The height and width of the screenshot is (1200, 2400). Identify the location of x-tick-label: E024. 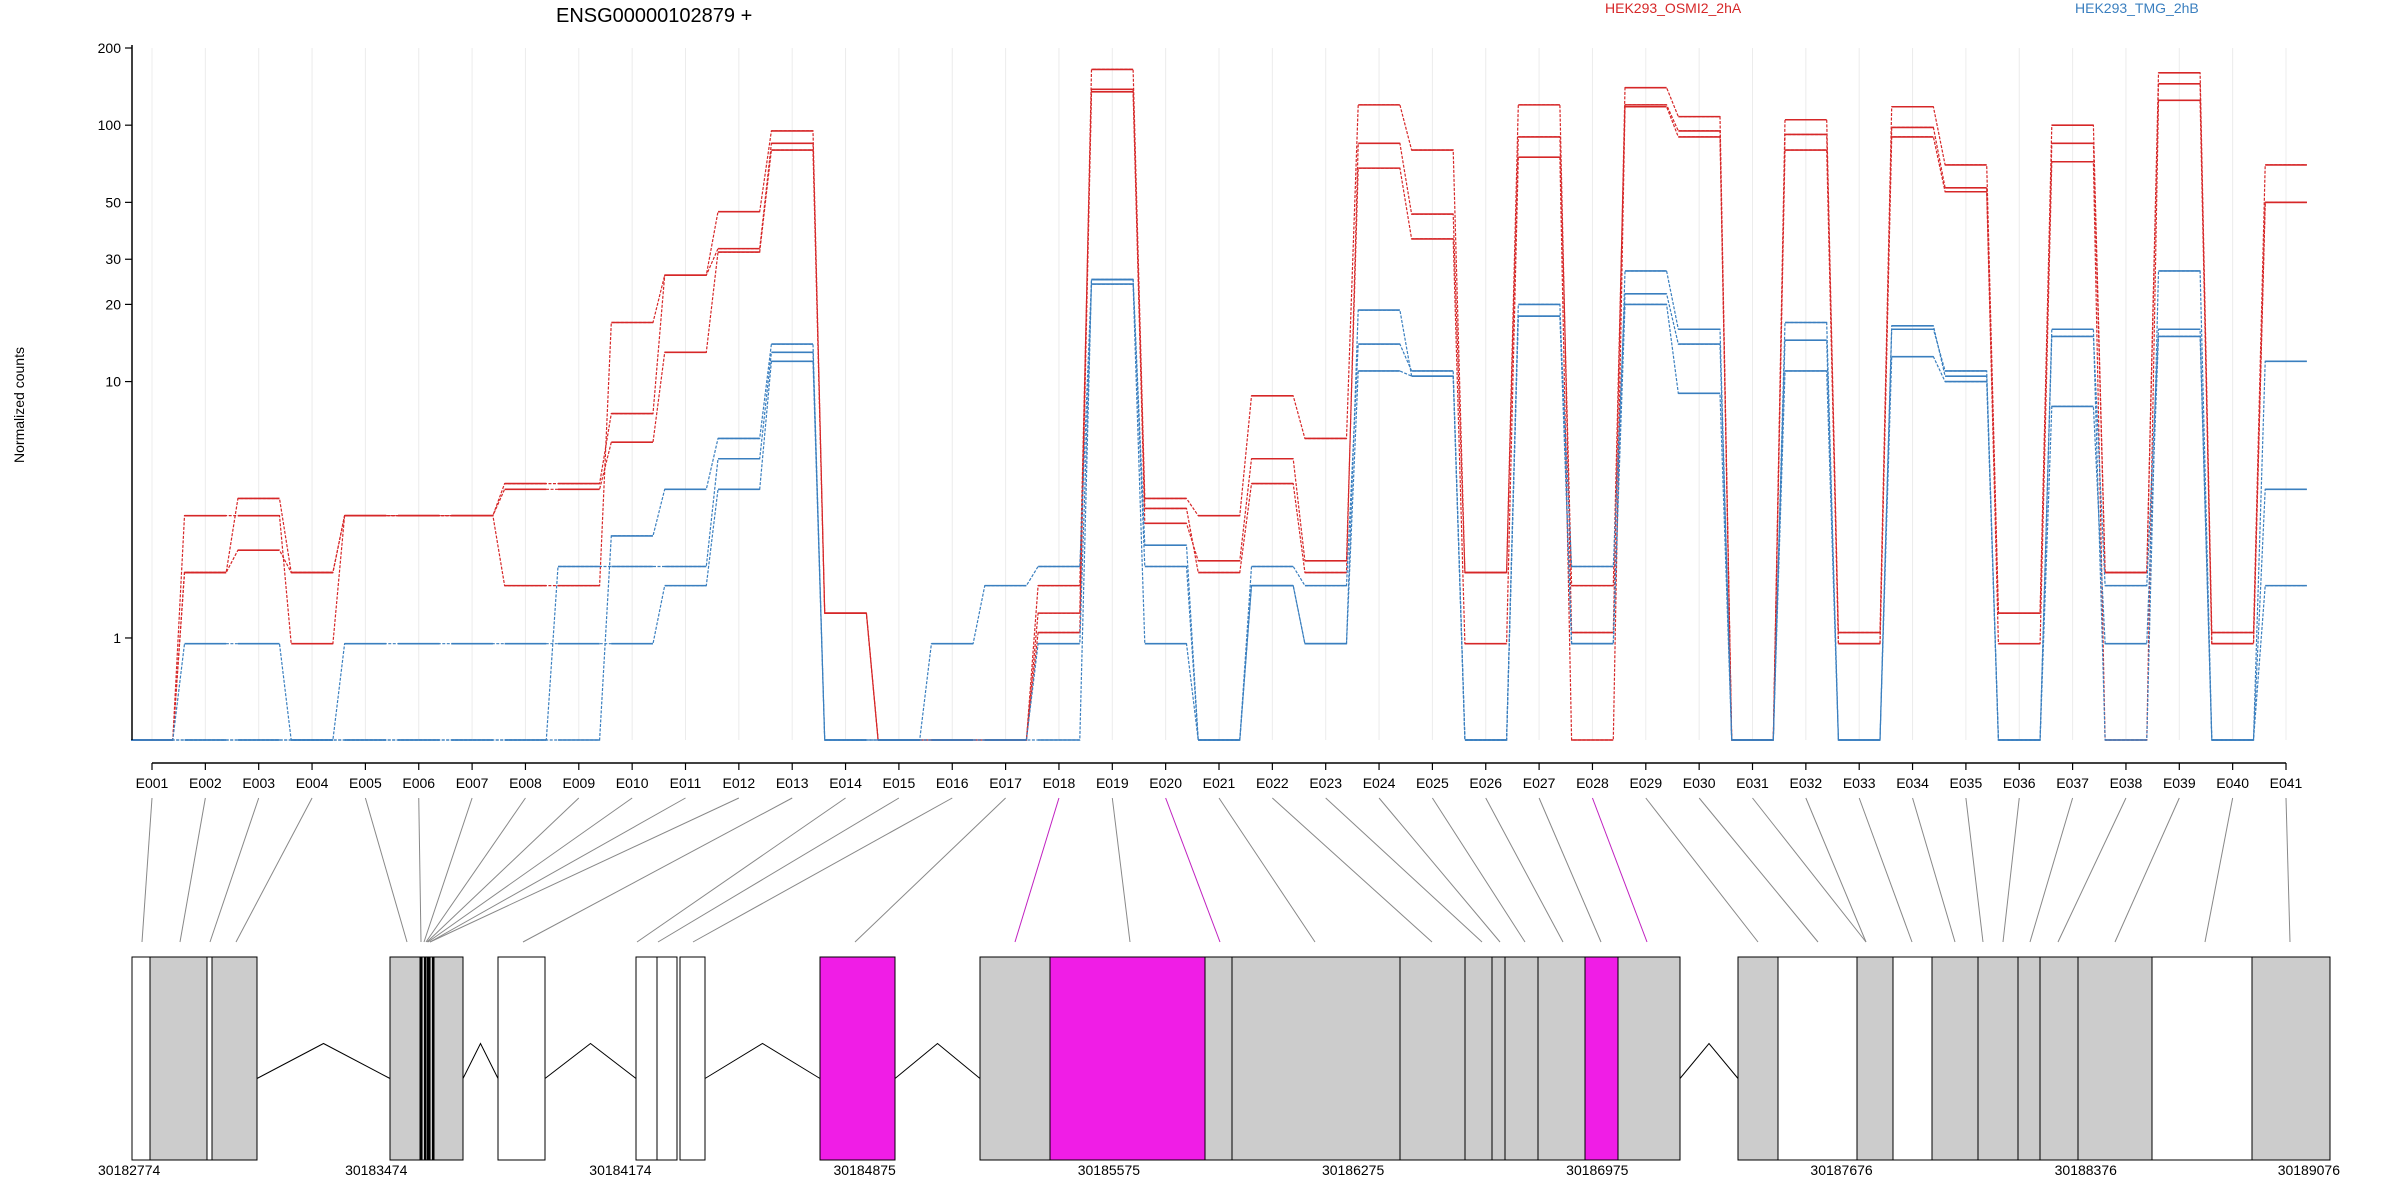
(1379, 783).